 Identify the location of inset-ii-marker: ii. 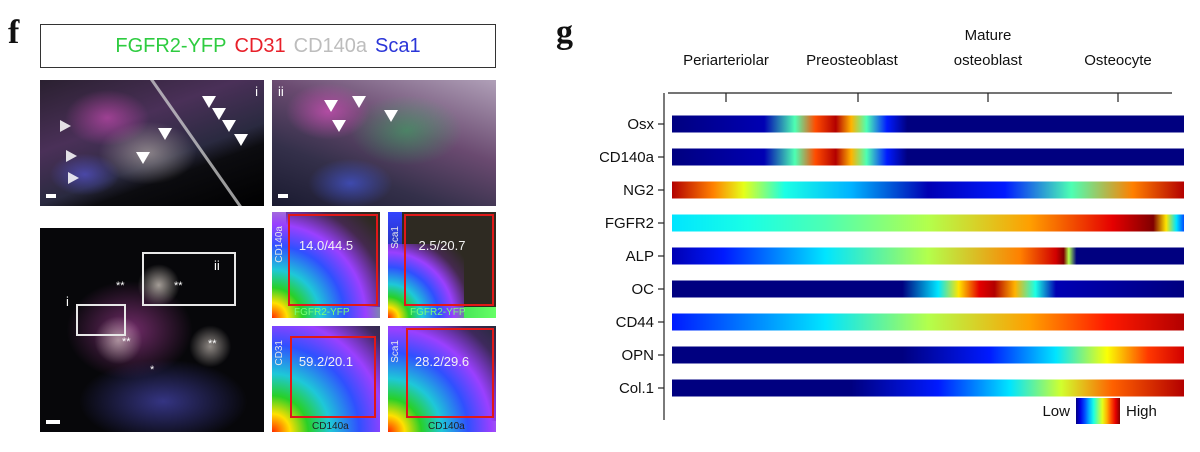
(217, 265).